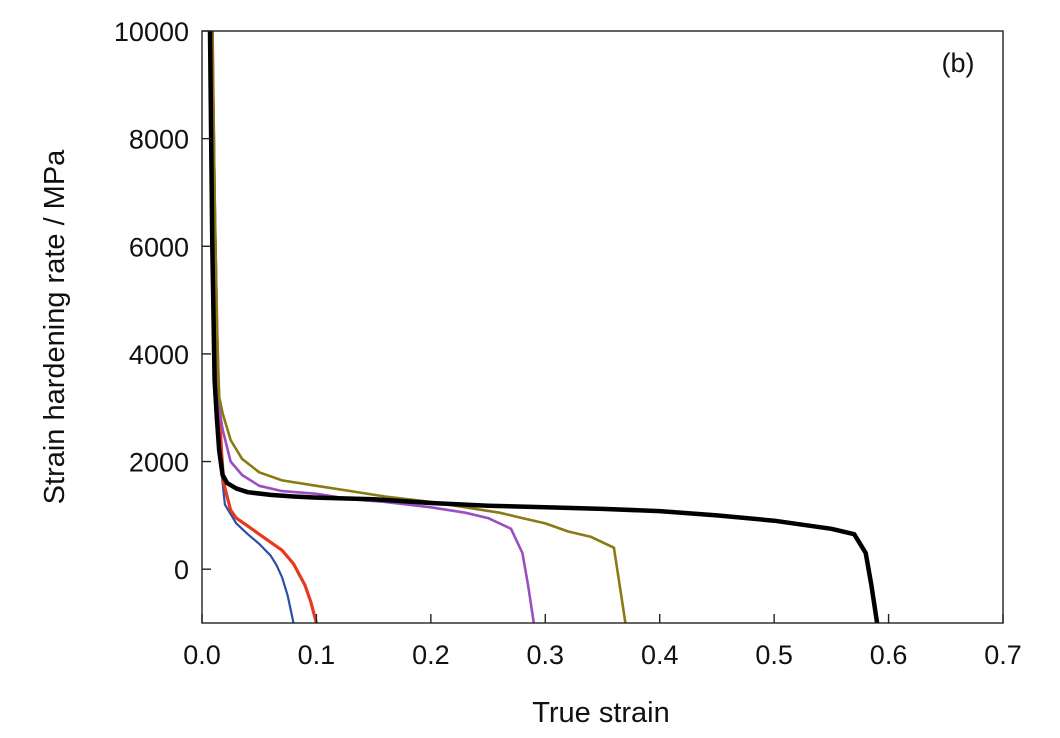 The height and width of the screenshot is (738, 1060). I want to click on y-tick-label: 2000, so click(159, 463).